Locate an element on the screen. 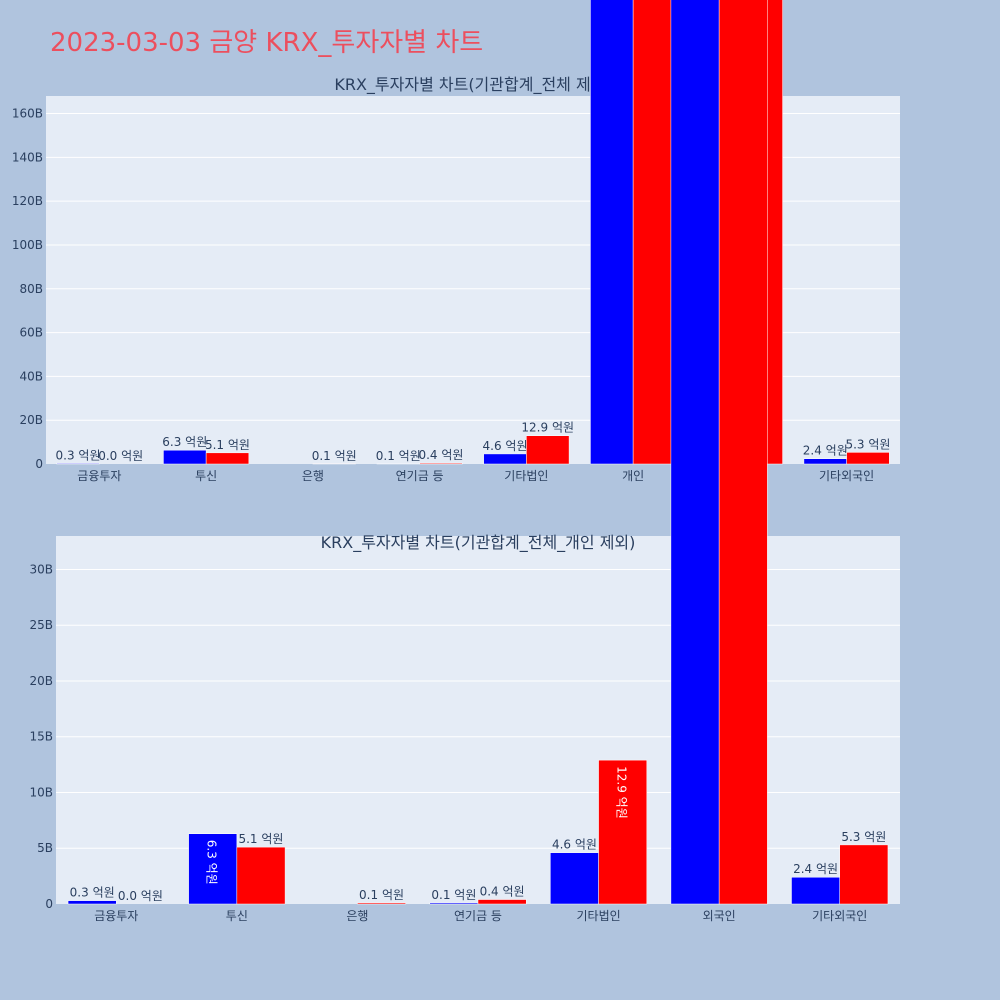 The width and height of the screenshot is (1000, 1000). y-tick-label: 10B is located at coordinates (41, 792).